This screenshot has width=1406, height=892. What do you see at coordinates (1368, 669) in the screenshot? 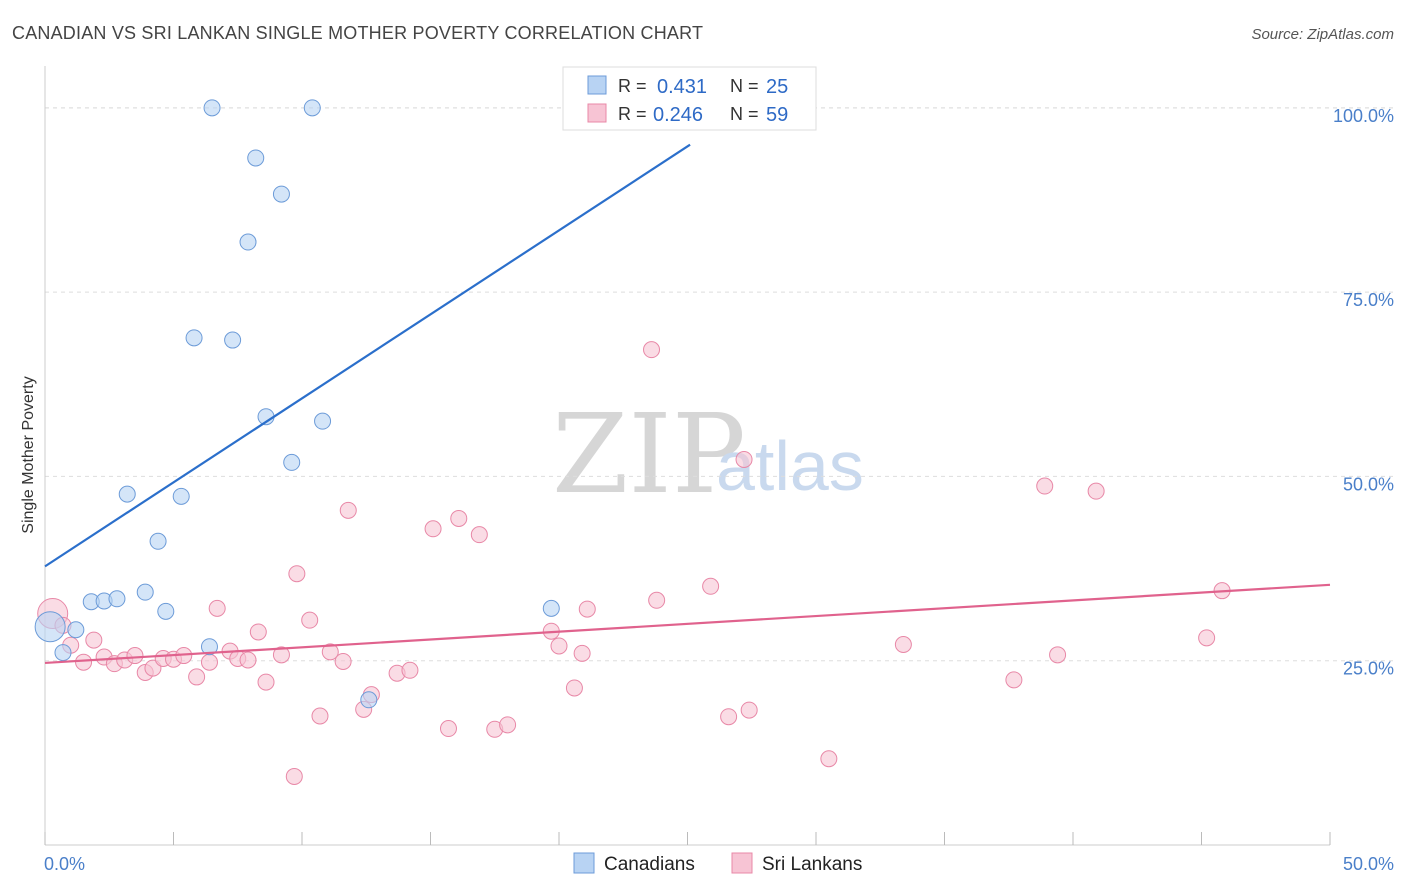
I see `y-tick-label-25: 25.0%` at bounding box center [1368, 669].